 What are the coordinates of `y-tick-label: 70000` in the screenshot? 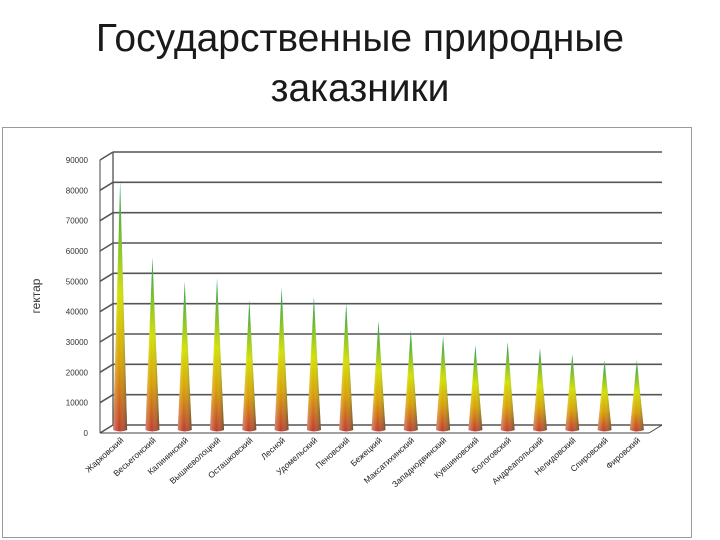 It's located at (77, 221).